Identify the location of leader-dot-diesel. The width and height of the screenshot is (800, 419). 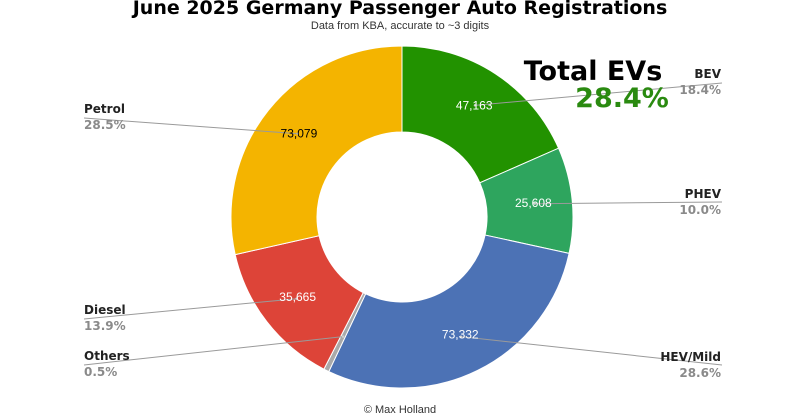
(296, 298).